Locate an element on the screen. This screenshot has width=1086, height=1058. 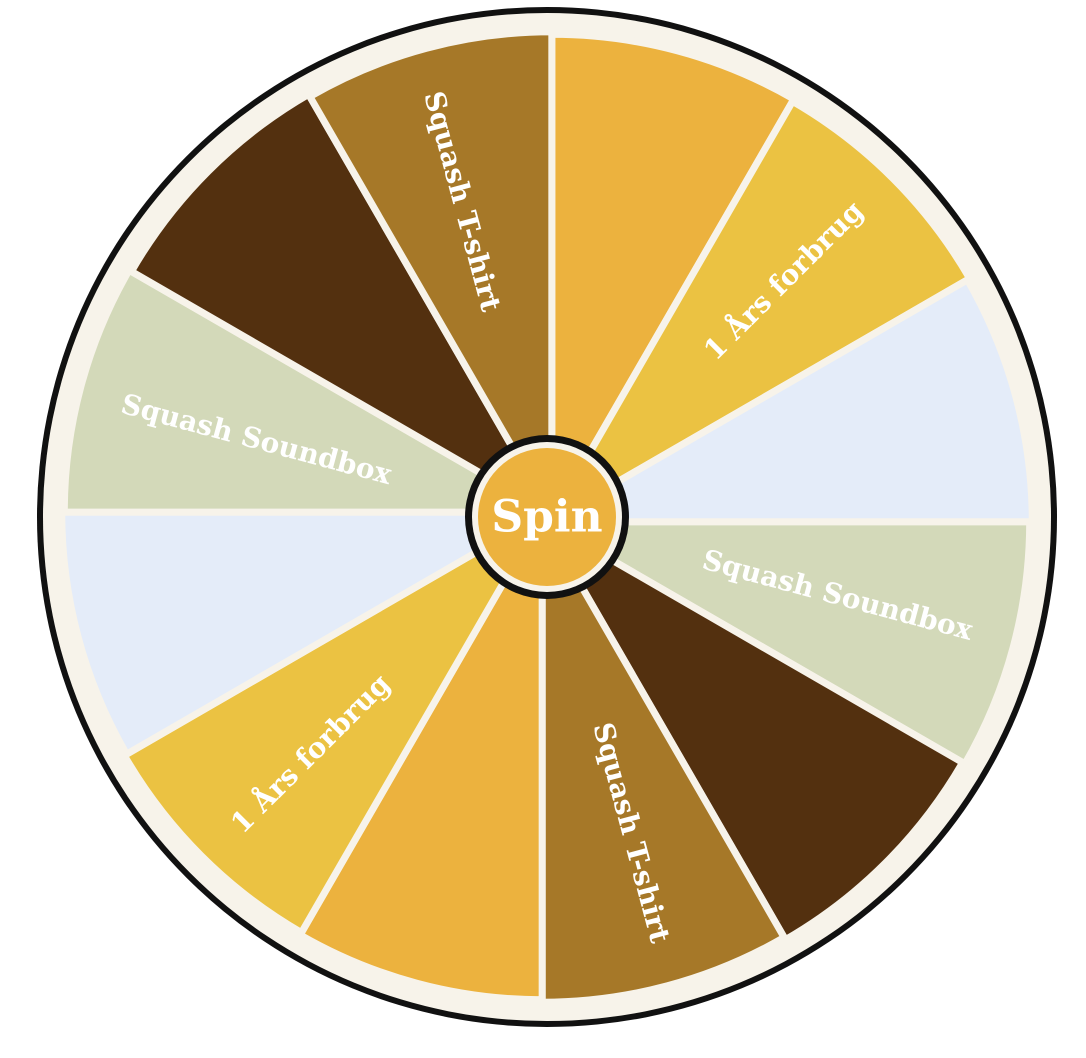
spin-button: Spin is located at coordinates (547, 517).